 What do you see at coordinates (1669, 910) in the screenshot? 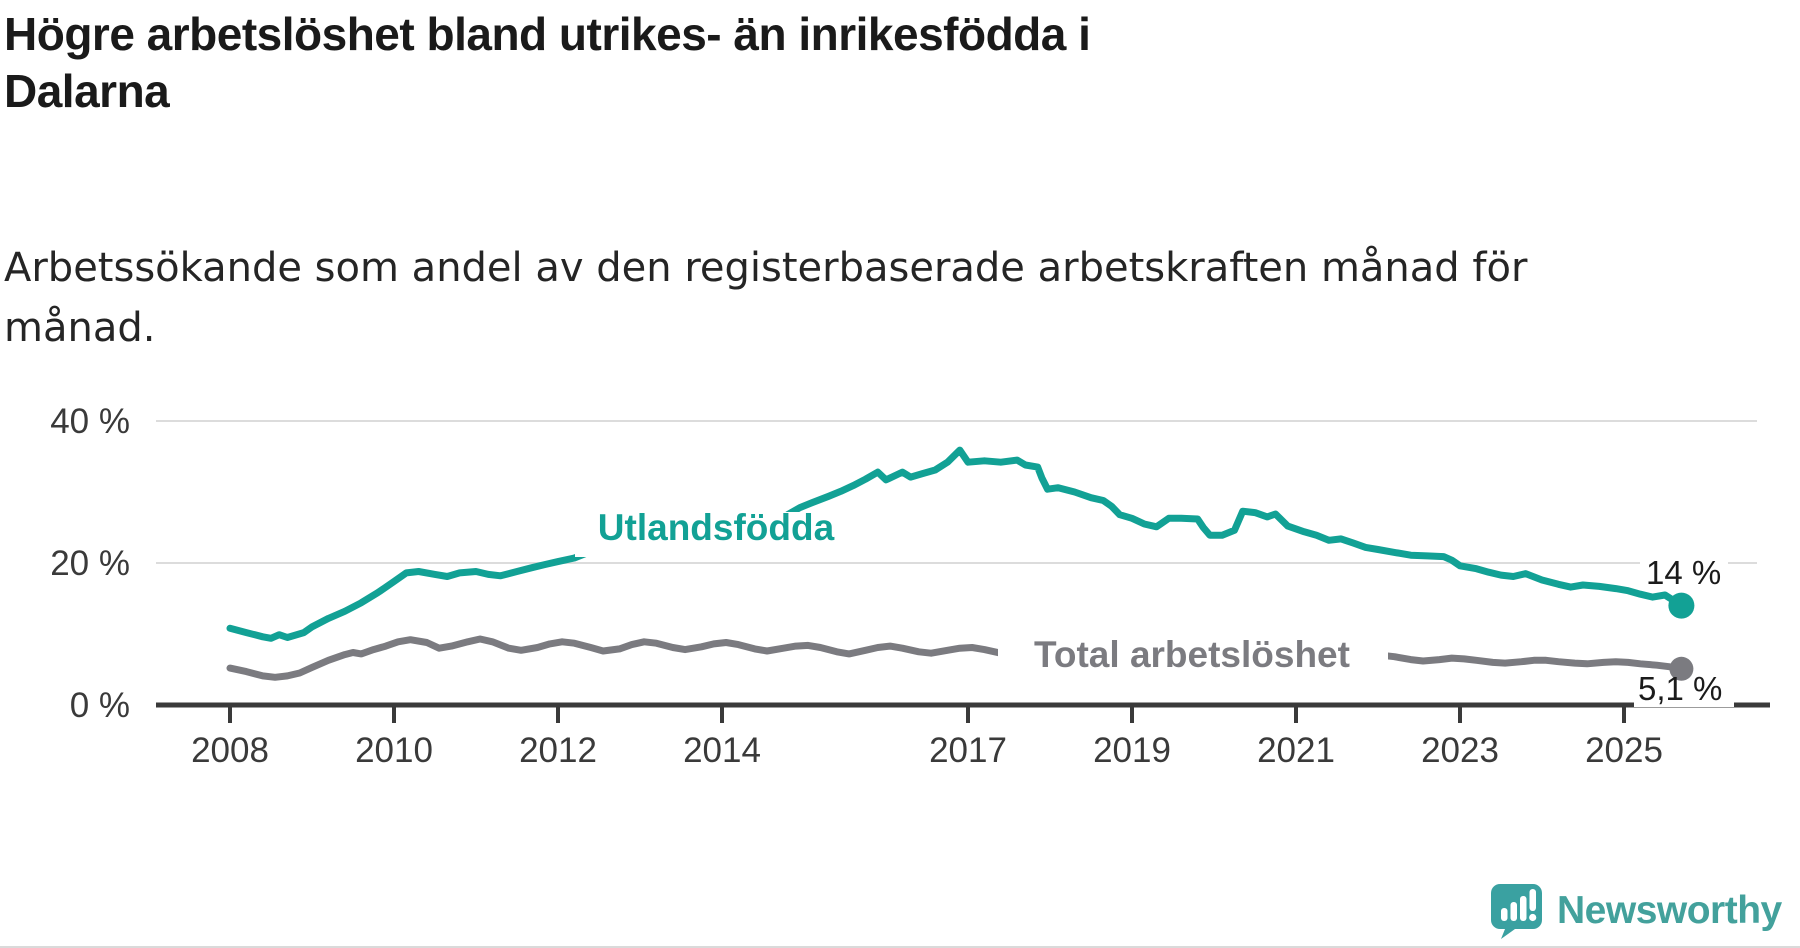
I see `newsworthy-wordmark: Newsworthy` at bounding box center [1669, 910].